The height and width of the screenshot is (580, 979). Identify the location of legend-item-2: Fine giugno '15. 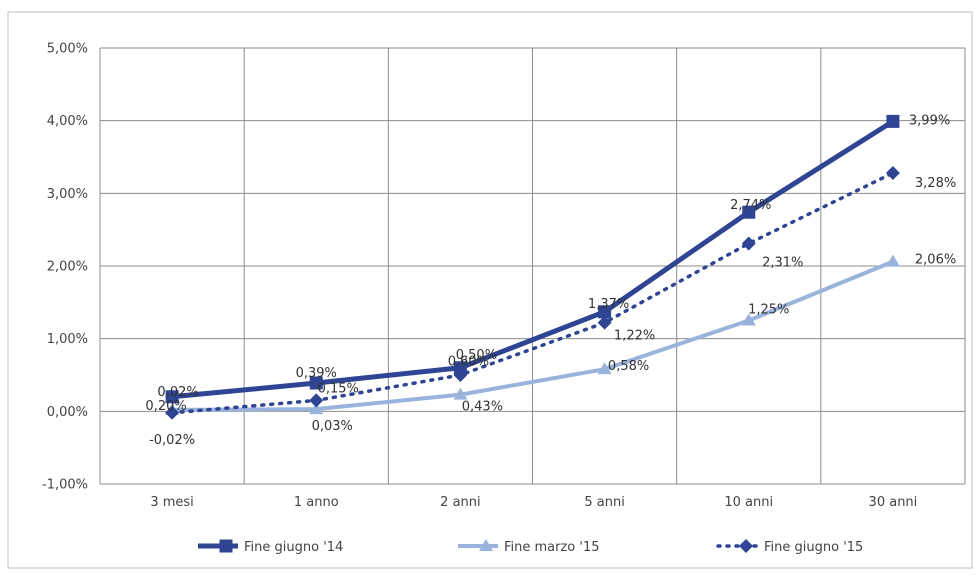
(789, 547).